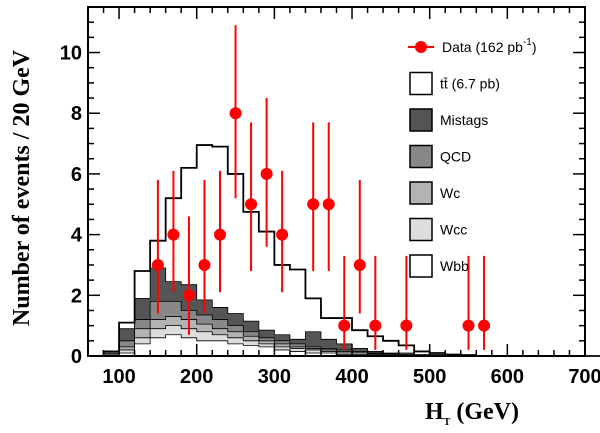  What do you see at coordinates (76, 296) in the screenshot?
I see `y-tick-label: 2` at bounding box center [76, 296].